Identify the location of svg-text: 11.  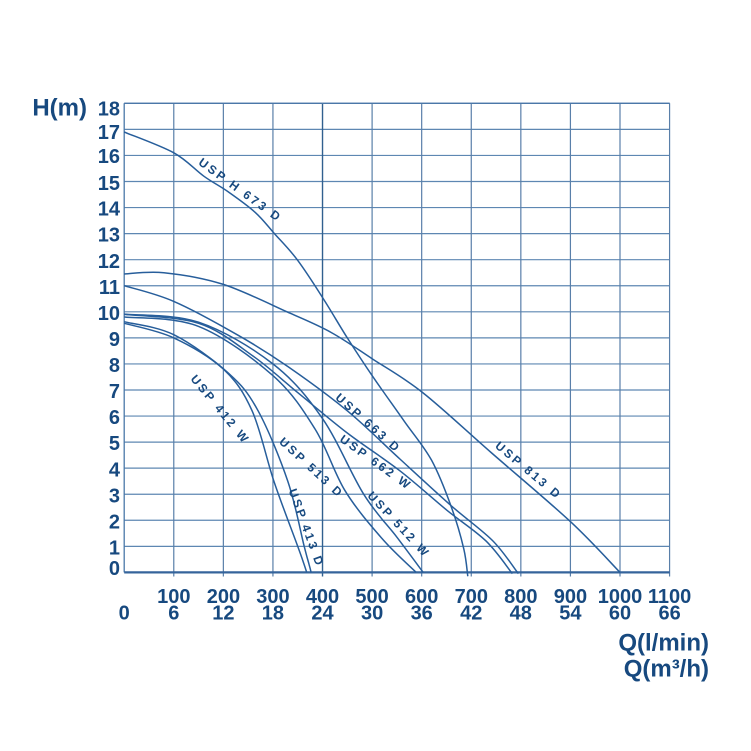
(109, 288).